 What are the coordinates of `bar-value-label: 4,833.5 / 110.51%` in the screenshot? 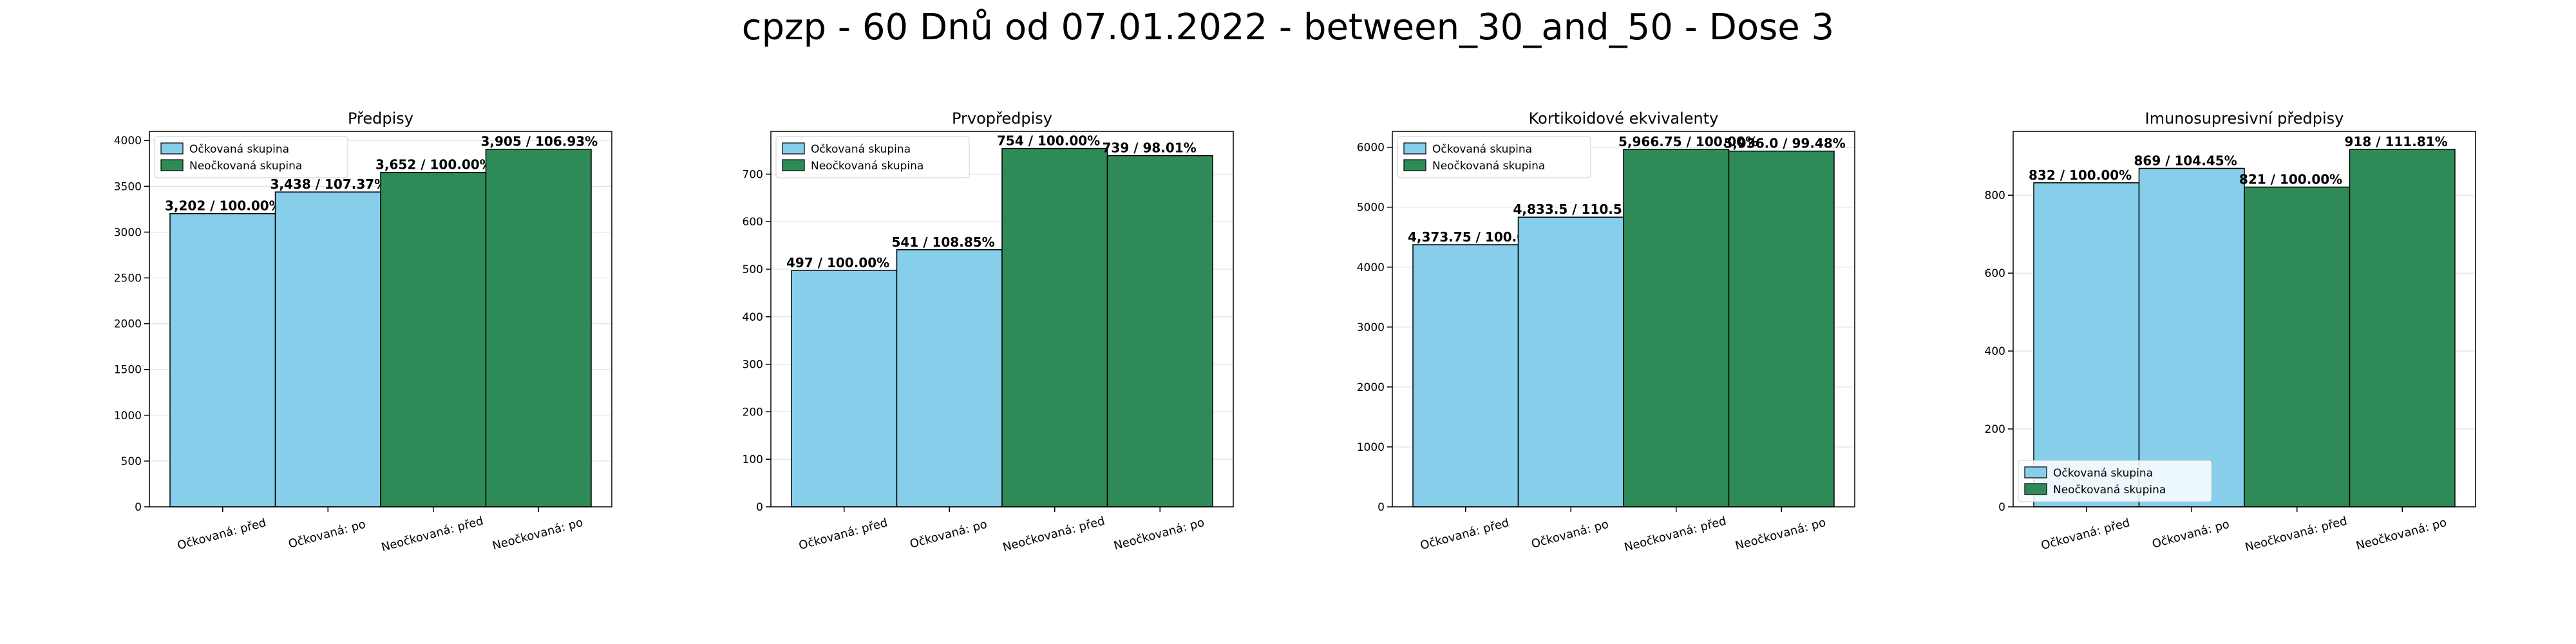 It's located at (1578, 209).